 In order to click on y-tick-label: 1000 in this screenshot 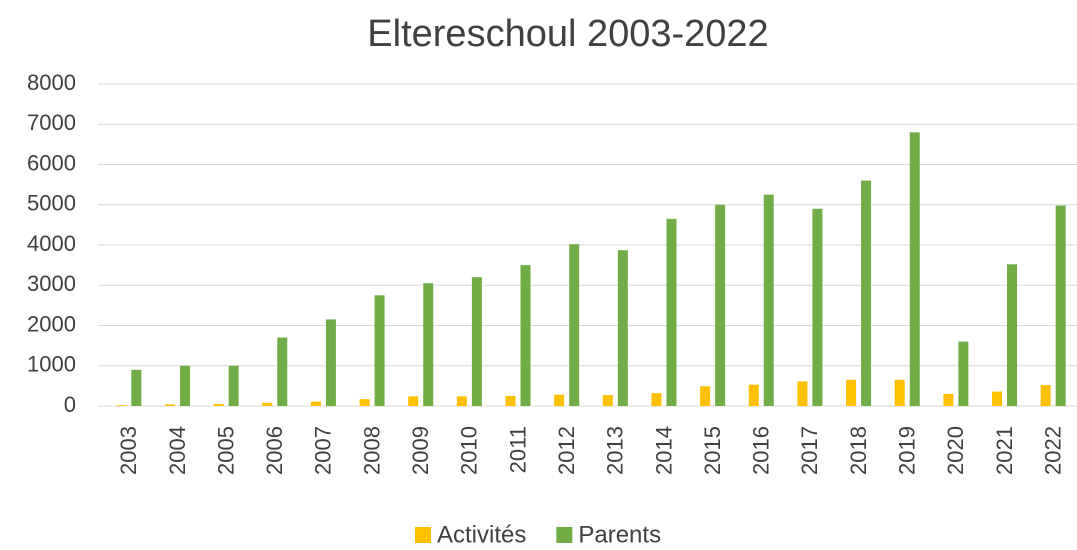, I will do `click(51, 364)`.